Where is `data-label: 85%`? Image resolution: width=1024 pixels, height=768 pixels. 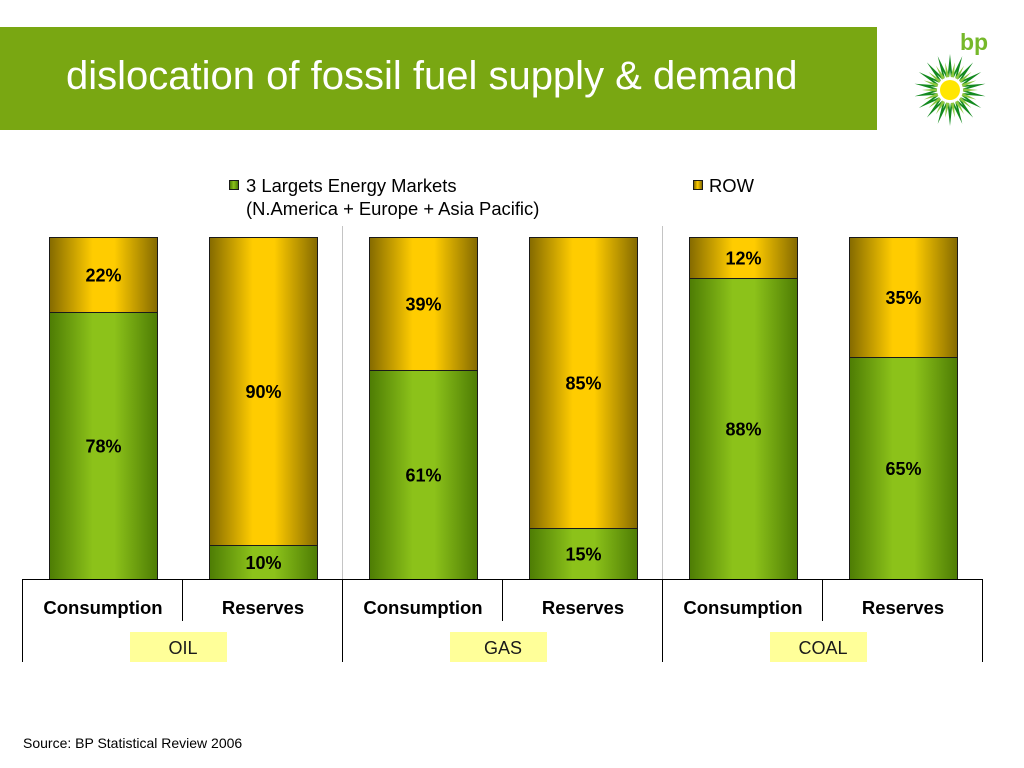
data-label: 85% is located at coordinates (583, 383).